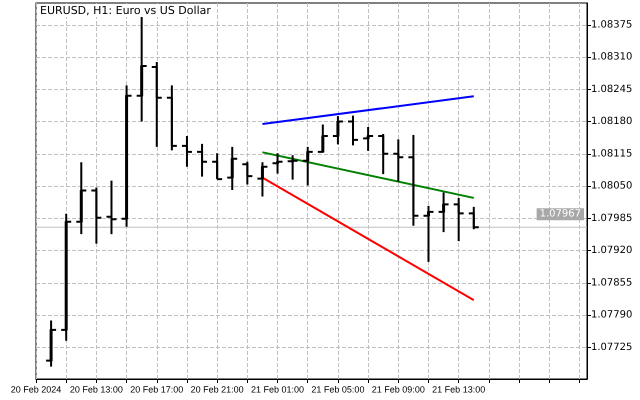 This screenshot has width=640, height=400. What do you see at coordinates (611, 154) in the screenshot?
I see `y-tick-label: 1.08115` at bounding box center [611, 154].